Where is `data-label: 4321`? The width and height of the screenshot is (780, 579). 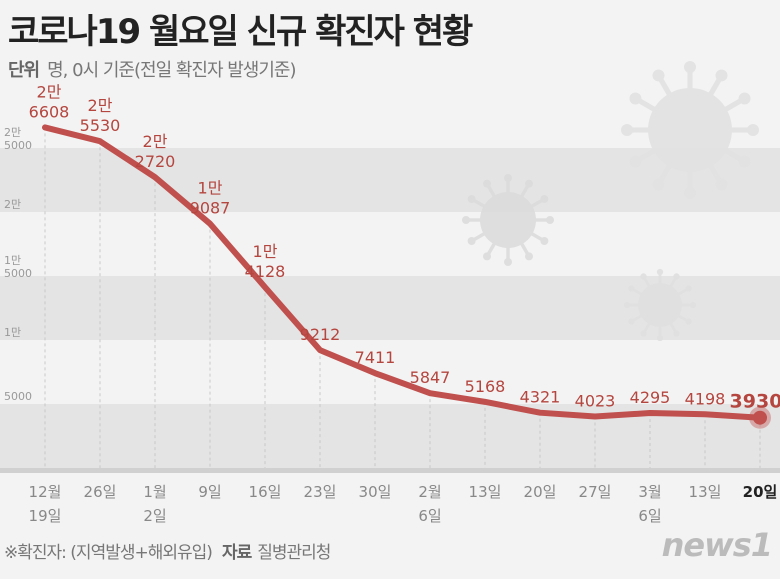
data-label: 4321 is located at coordinates (540, 397).